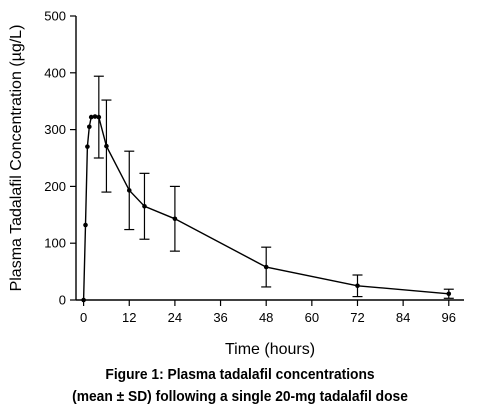  What do you see at coordinates (403, 317) in the screenshot?
I see `x-tick-label: 84` at bounding box center [403, 317].